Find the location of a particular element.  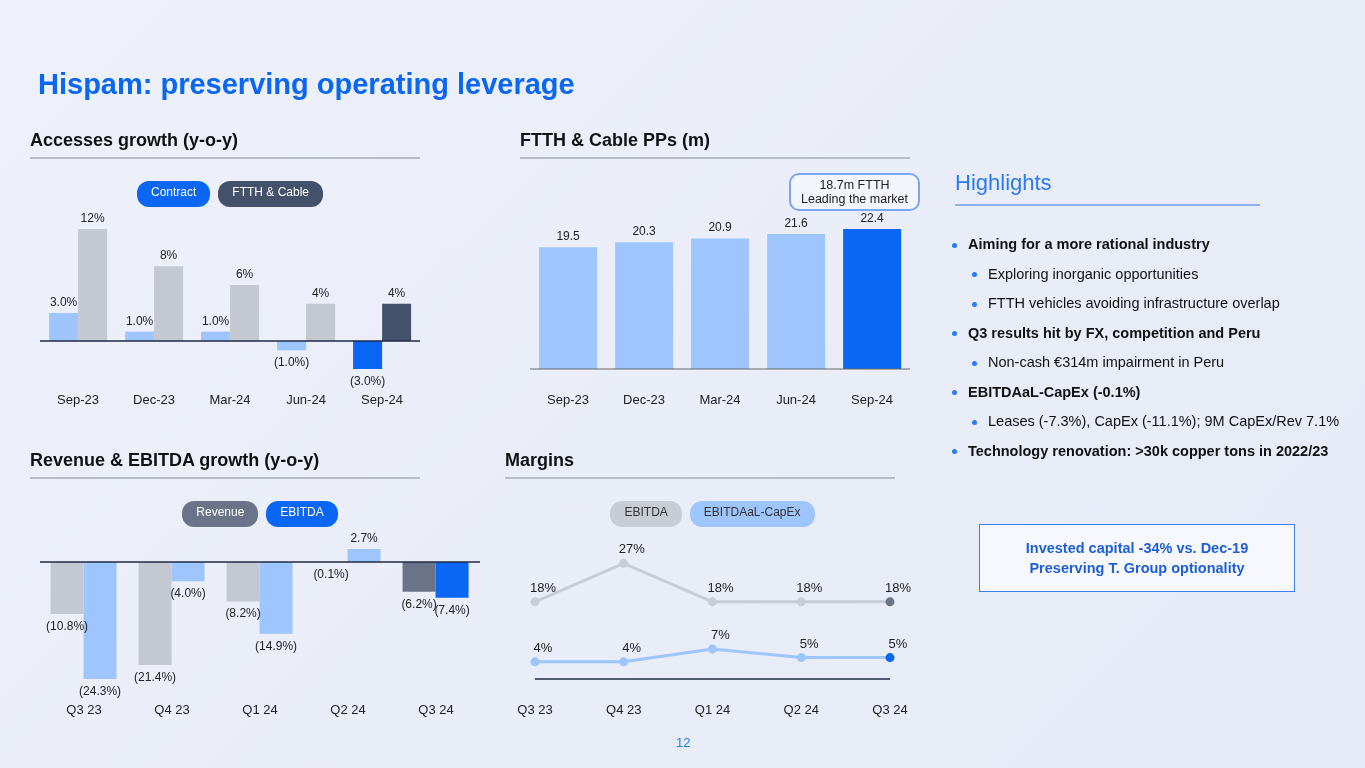

text: Hispam: preserving operating leverage is located at coordinates (306, 84).